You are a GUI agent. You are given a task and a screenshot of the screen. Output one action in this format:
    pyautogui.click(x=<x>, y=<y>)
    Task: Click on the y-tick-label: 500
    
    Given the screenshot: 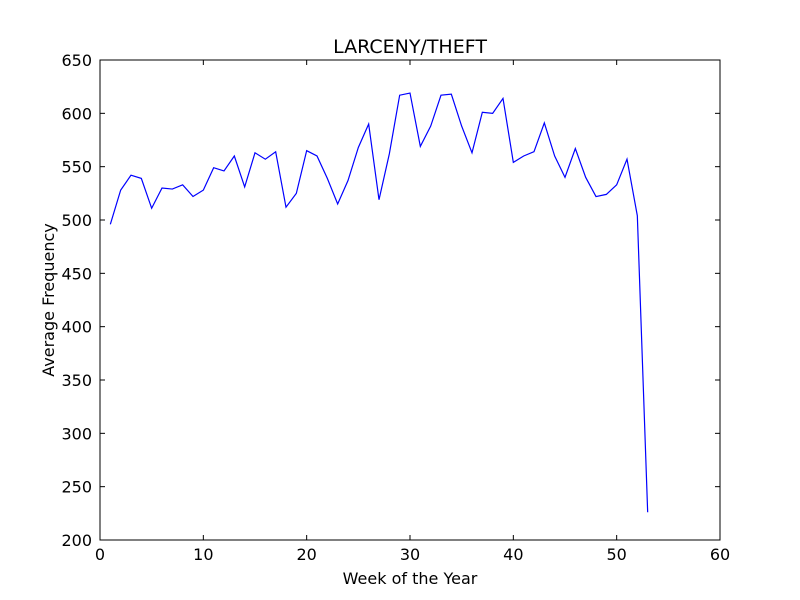 What is the action you would take?
    pyautogui.click(x=76, y=220)
    